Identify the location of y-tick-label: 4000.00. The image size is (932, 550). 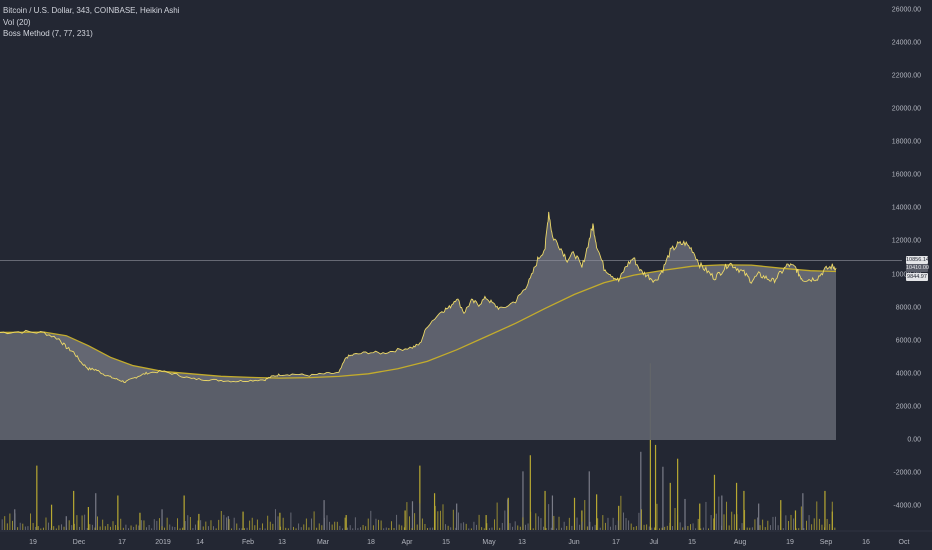
(908, 374).